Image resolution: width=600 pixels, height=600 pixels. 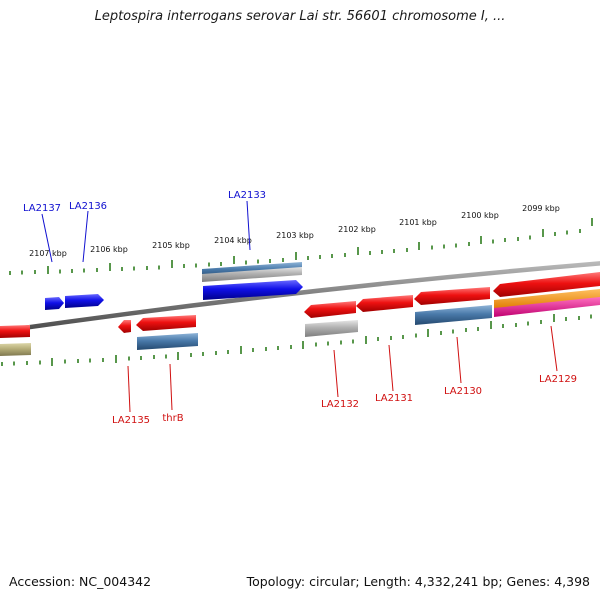 What do you see at coordinates (252, 274) in the screenshot?
I see `gene-bar-gray-la2133` at bounding box center [252, 274].